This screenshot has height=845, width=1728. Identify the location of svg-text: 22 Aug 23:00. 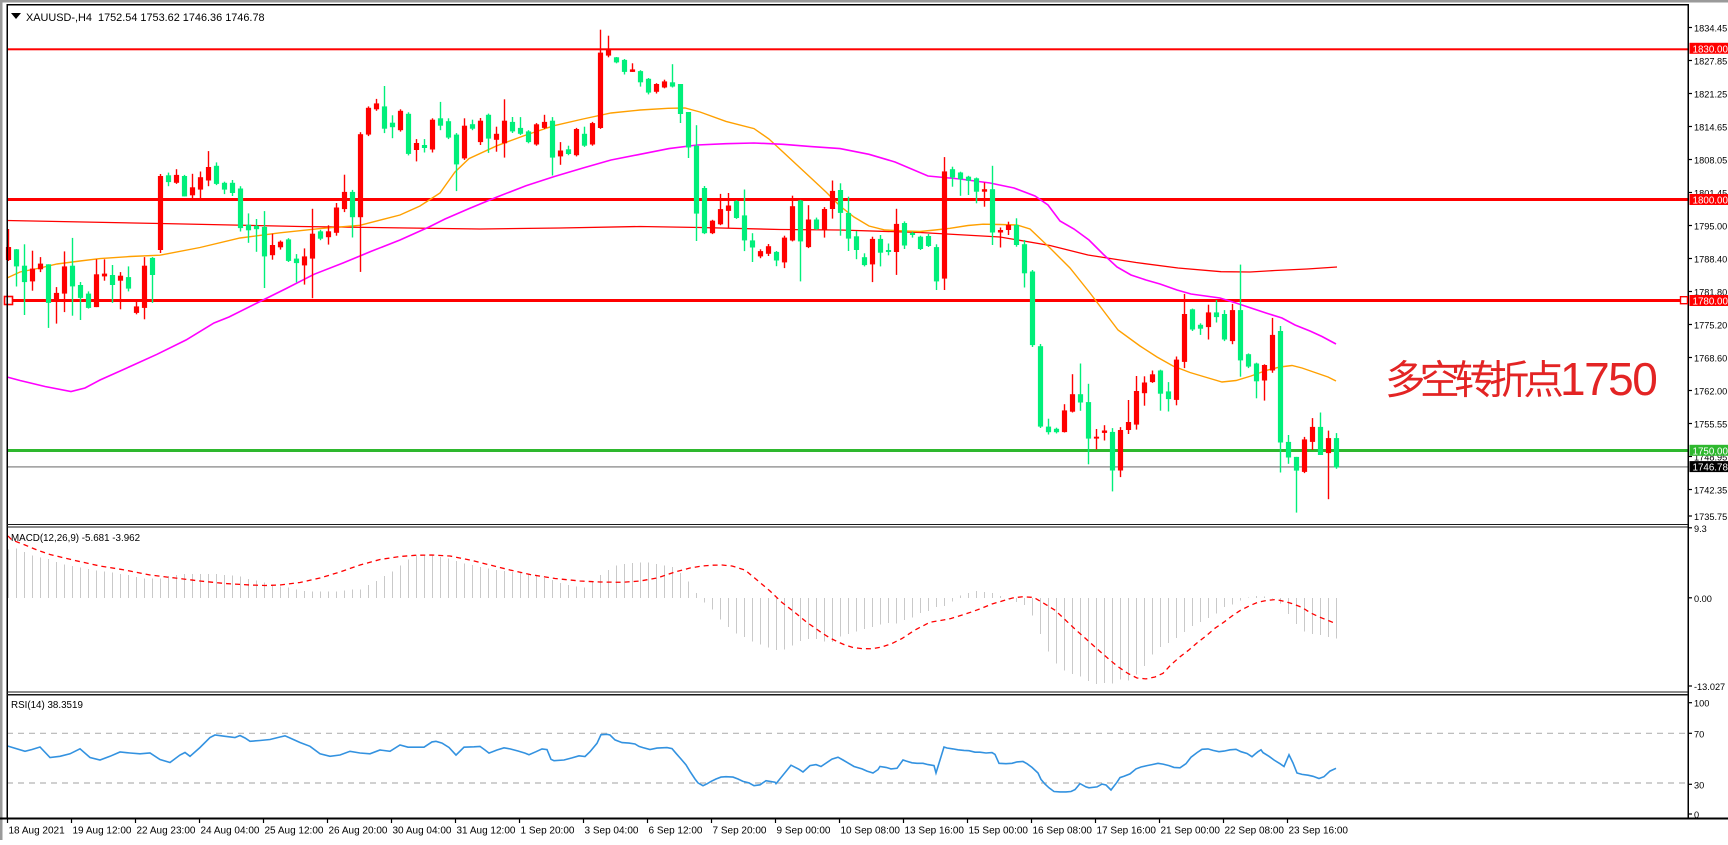
(166, 831).